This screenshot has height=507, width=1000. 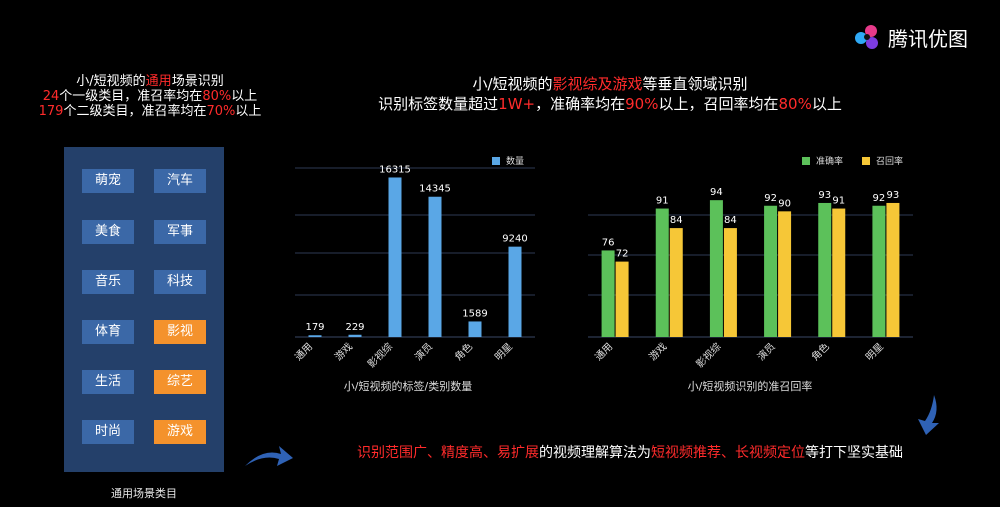 What do you see at coordinates (928, 415) in the screenshot?
I see `down-arrow-icon` at bounding box center [928, 415].